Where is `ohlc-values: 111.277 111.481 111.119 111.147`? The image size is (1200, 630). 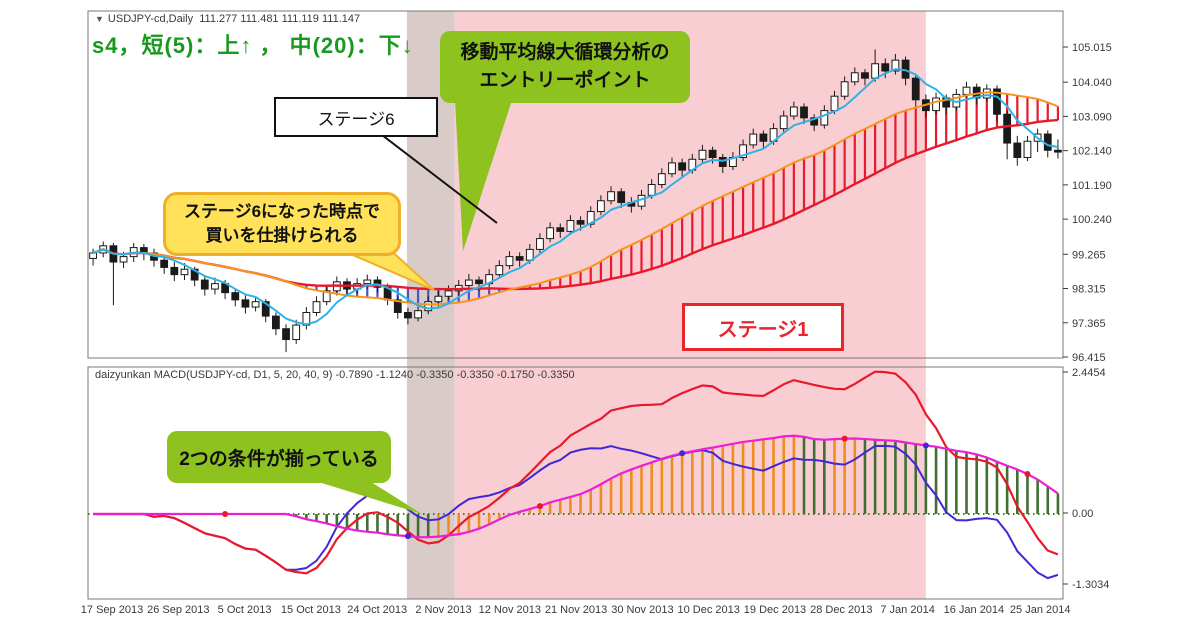
ohlc-values: 111.277 111.481 111.119 111.147 is located at coordinates (280, 19).